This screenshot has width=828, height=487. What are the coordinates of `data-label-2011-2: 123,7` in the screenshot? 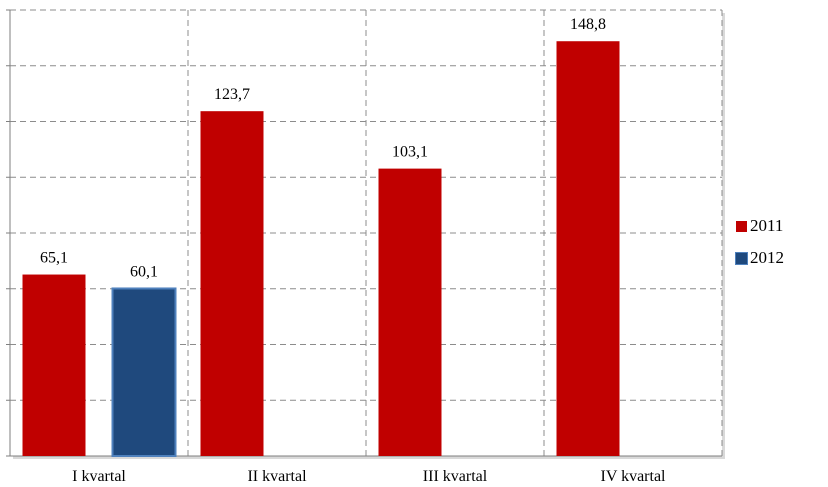 It's located at (232, 94).